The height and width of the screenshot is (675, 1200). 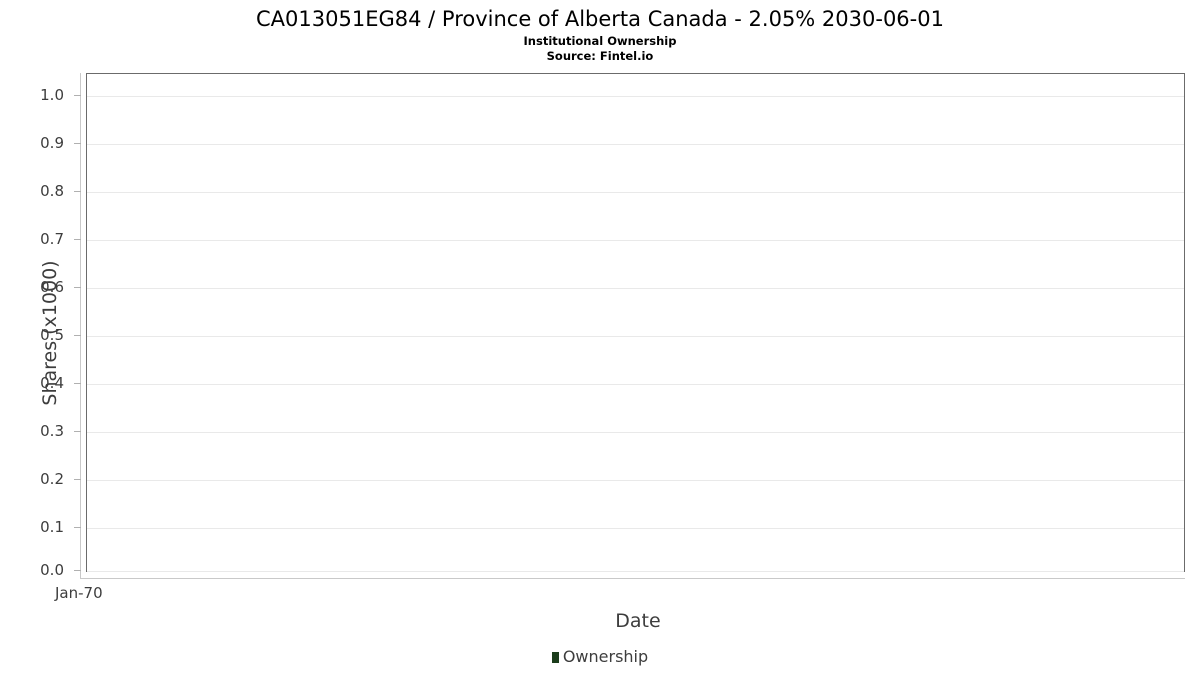 I want to click on y-tick-mark-0.7, so click(x=77, y=239).